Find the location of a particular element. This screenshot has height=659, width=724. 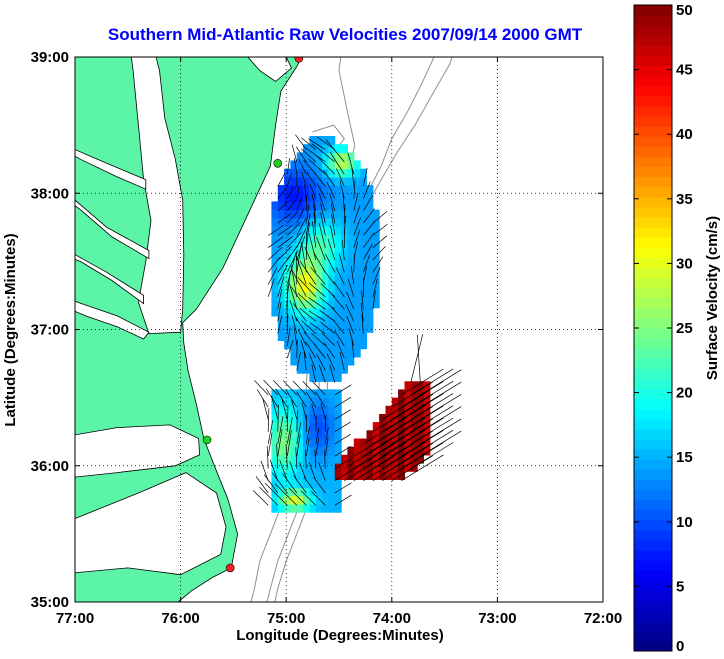

colorbar-tick-label: 30 is located at coordinates (684, 263).